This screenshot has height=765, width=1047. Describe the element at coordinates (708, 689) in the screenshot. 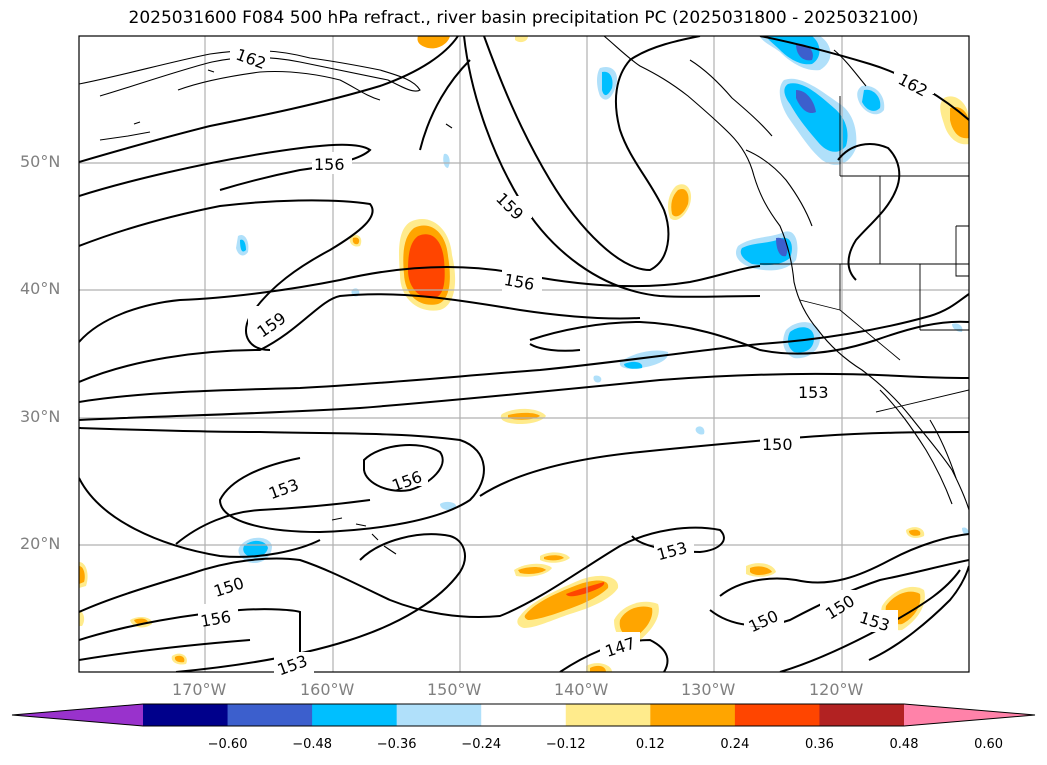

I see `longitude-label: 130°W` at that location.